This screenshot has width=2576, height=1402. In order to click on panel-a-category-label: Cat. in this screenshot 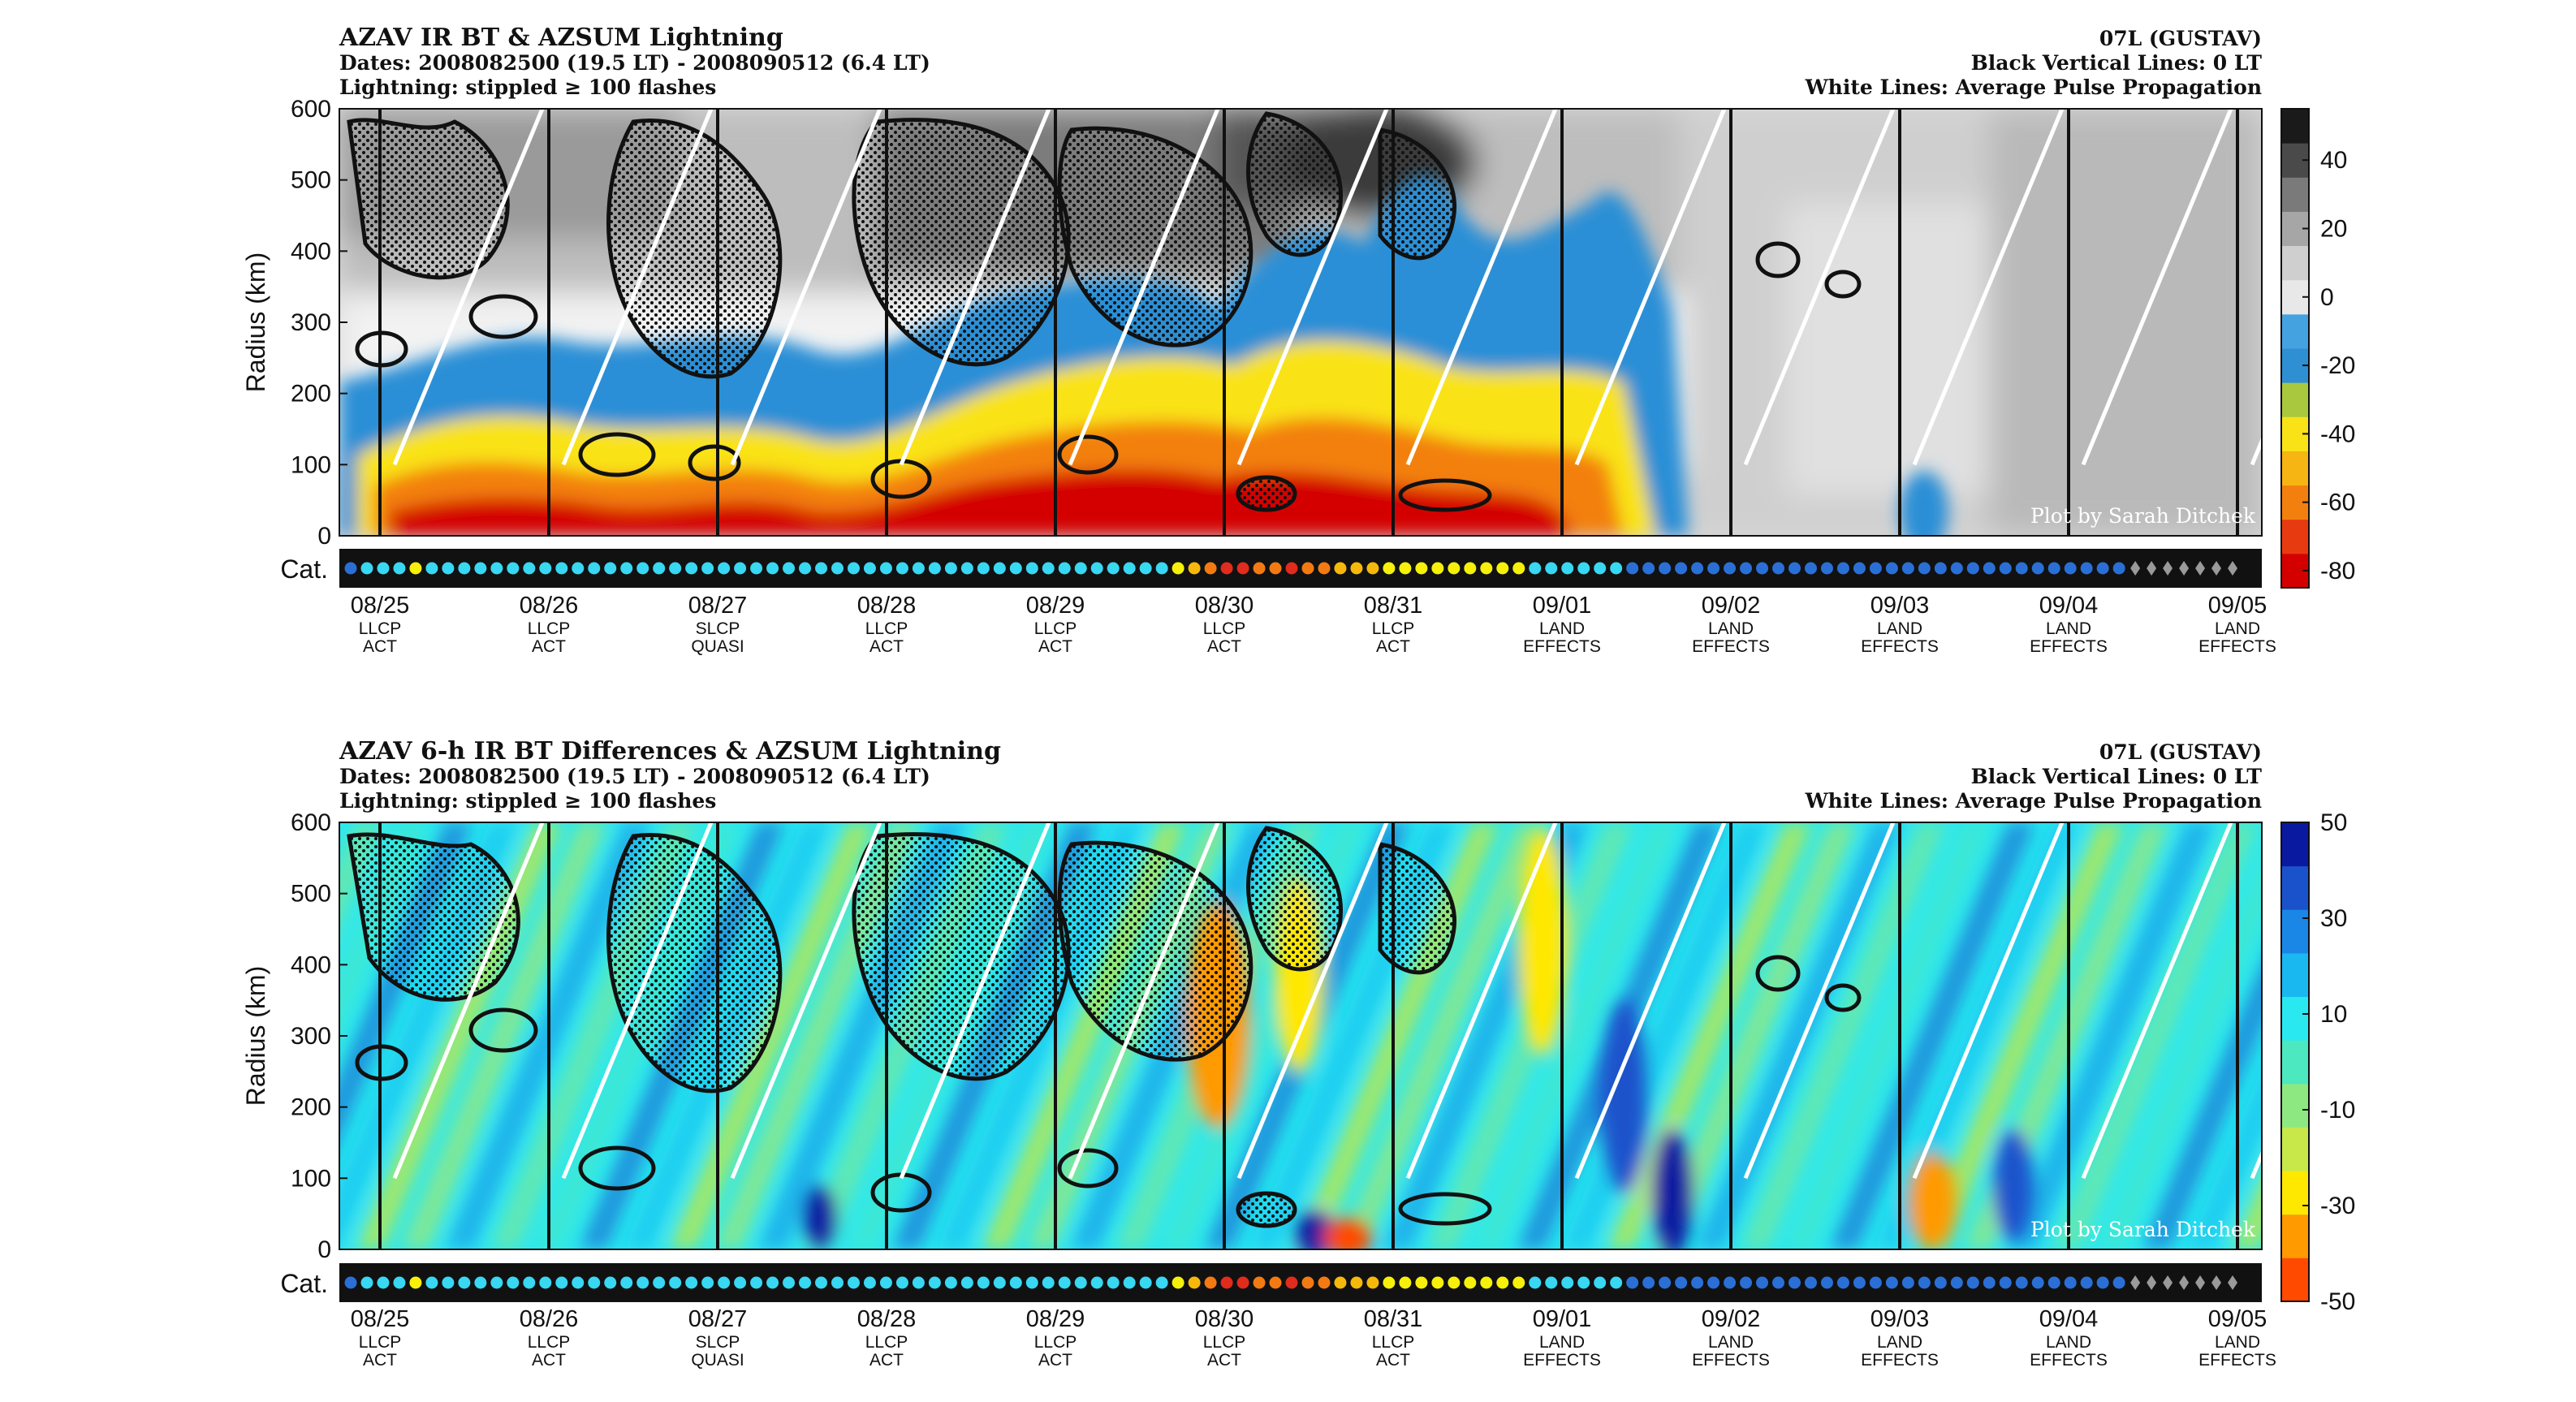, I will do `click(304, 569)`.